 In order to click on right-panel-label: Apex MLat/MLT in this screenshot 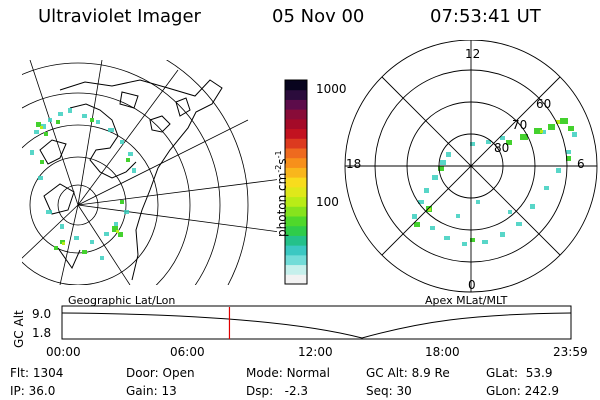, I will do `click(466, 300)`.